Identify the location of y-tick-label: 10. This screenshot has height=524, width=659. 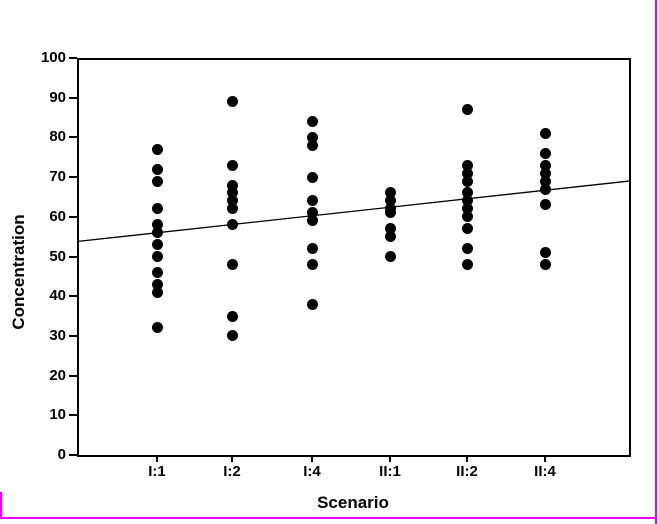
(57, 415).